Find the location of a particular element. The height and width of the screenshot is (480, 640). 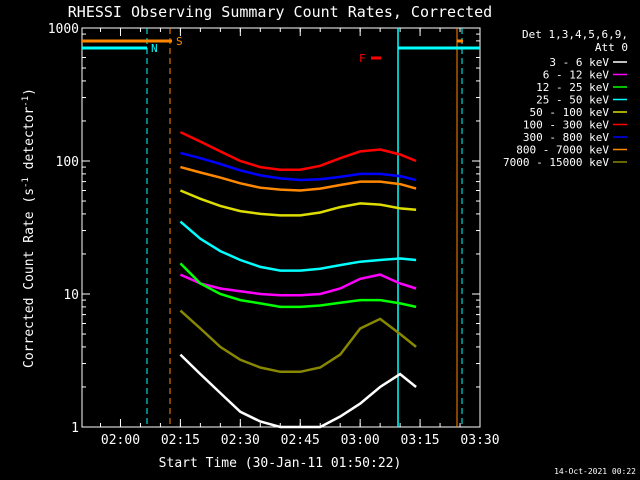

night-marker: N is located at coordinates (154, 48).